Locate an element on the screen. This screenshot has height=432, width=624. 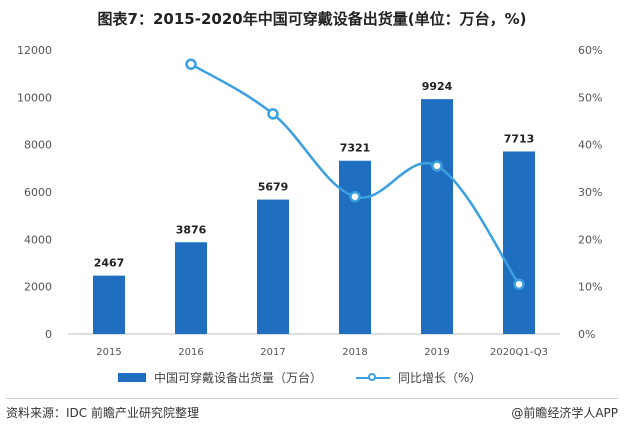
brand-credit: @前瞻经济学人APP is located at coordinates (564, 413).